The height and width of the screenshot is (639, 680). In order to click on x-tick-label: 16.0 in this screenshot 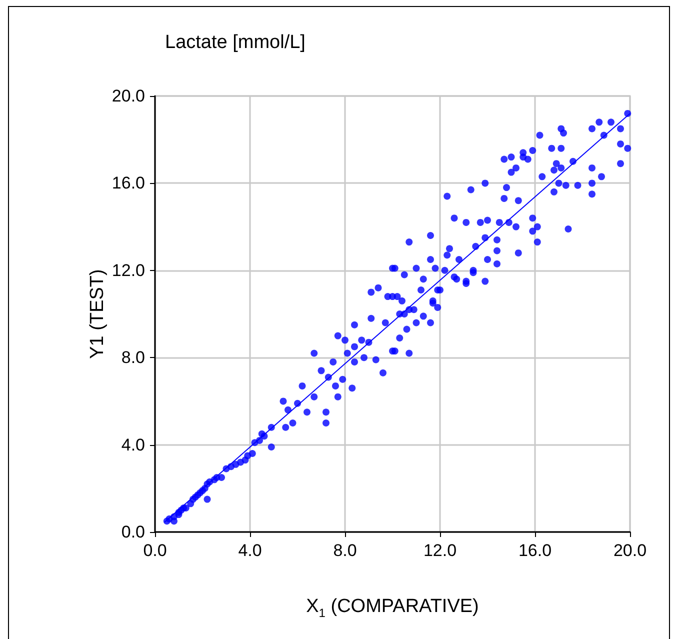, I will do `click(535, 550)`.